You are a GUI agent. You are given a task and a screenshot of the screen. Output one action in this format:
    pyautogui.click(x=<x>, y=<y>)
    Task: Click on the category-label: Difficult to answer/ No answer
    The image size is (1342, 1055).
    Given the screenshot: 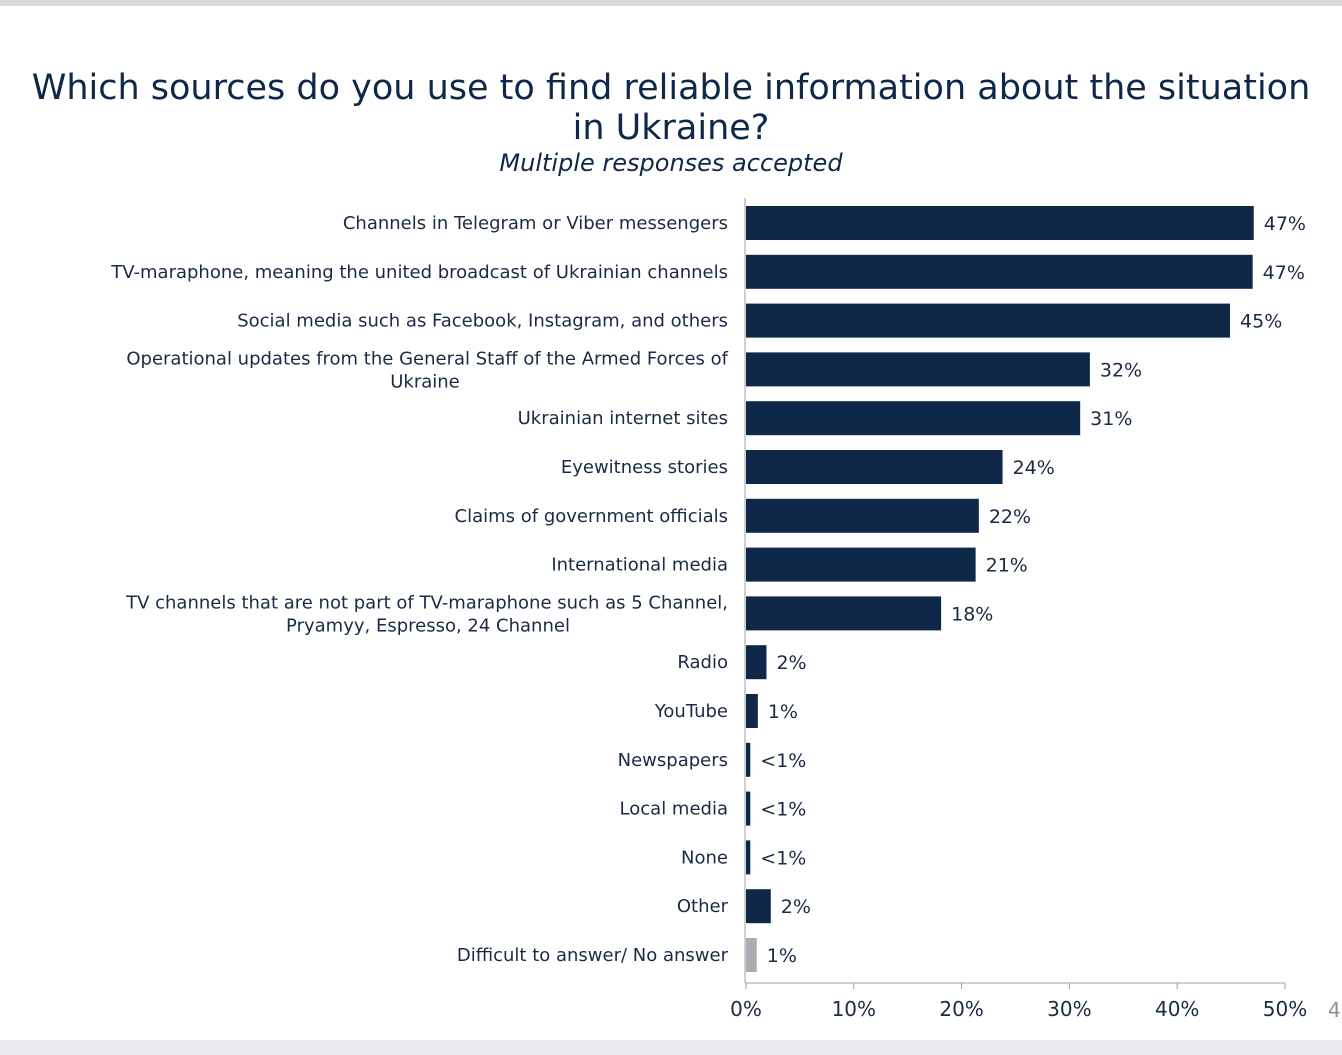 What is the action you would take?
    pyautogui.click(x=593, y=955)
    